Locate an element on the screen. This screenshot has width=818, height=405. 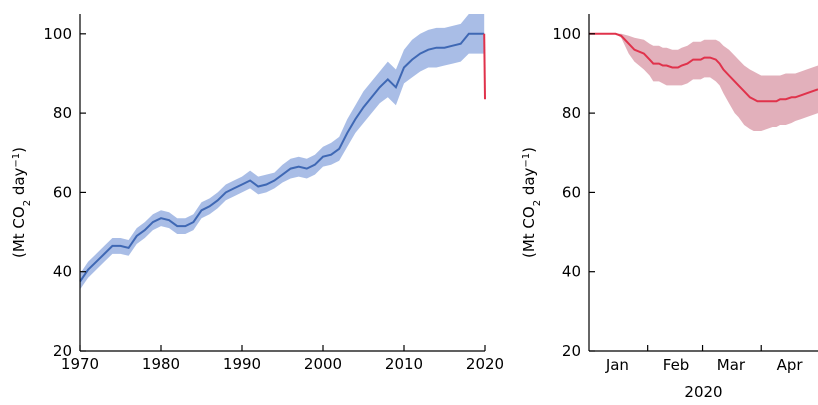
uncertainty-band-daily is located at coordinates (703, 82).